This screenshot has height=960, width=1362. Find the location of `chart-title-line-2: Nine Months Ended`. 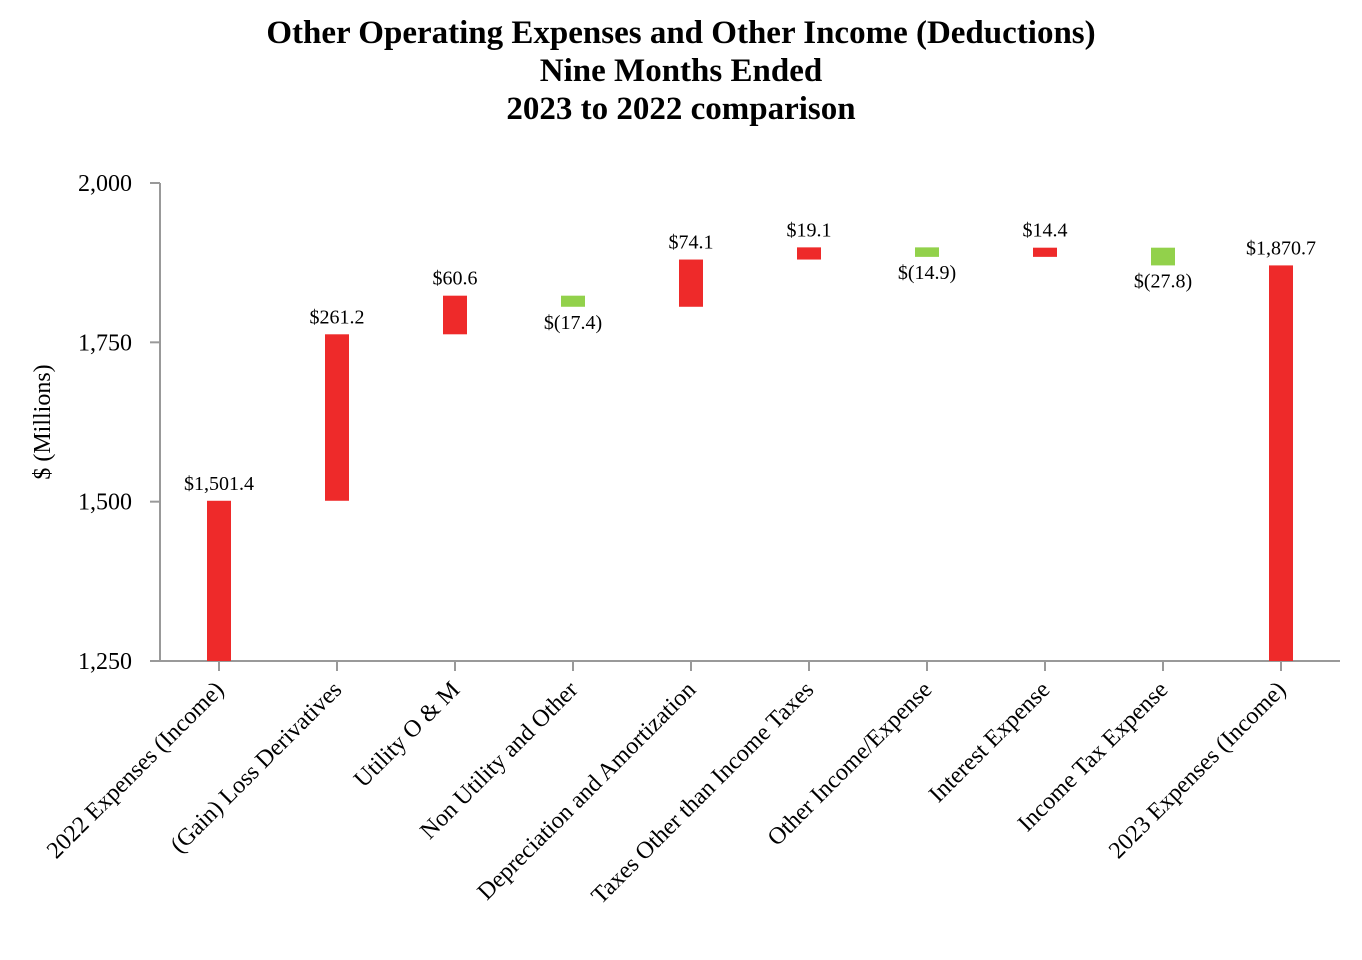

chart-title-line-2: Nine Months Ended is located at coordinates (681, 71).